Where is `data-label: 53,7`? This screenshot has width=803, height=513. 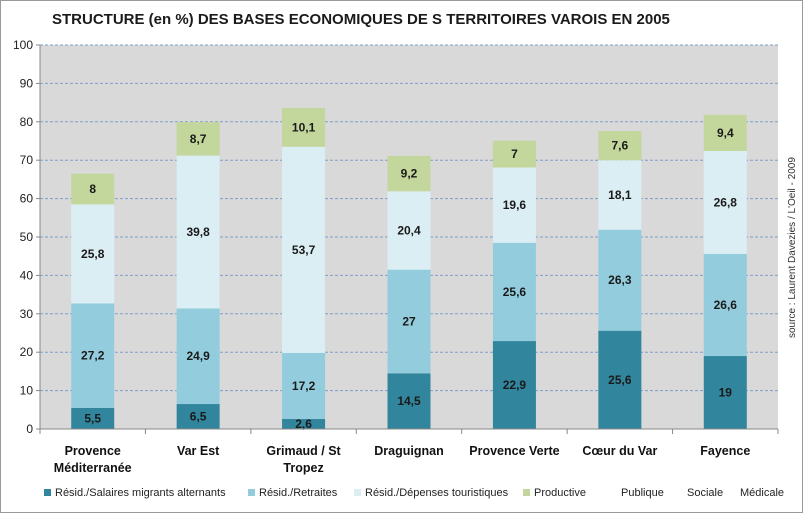
data-label: 53,7 is located at coordinates (304, 250).